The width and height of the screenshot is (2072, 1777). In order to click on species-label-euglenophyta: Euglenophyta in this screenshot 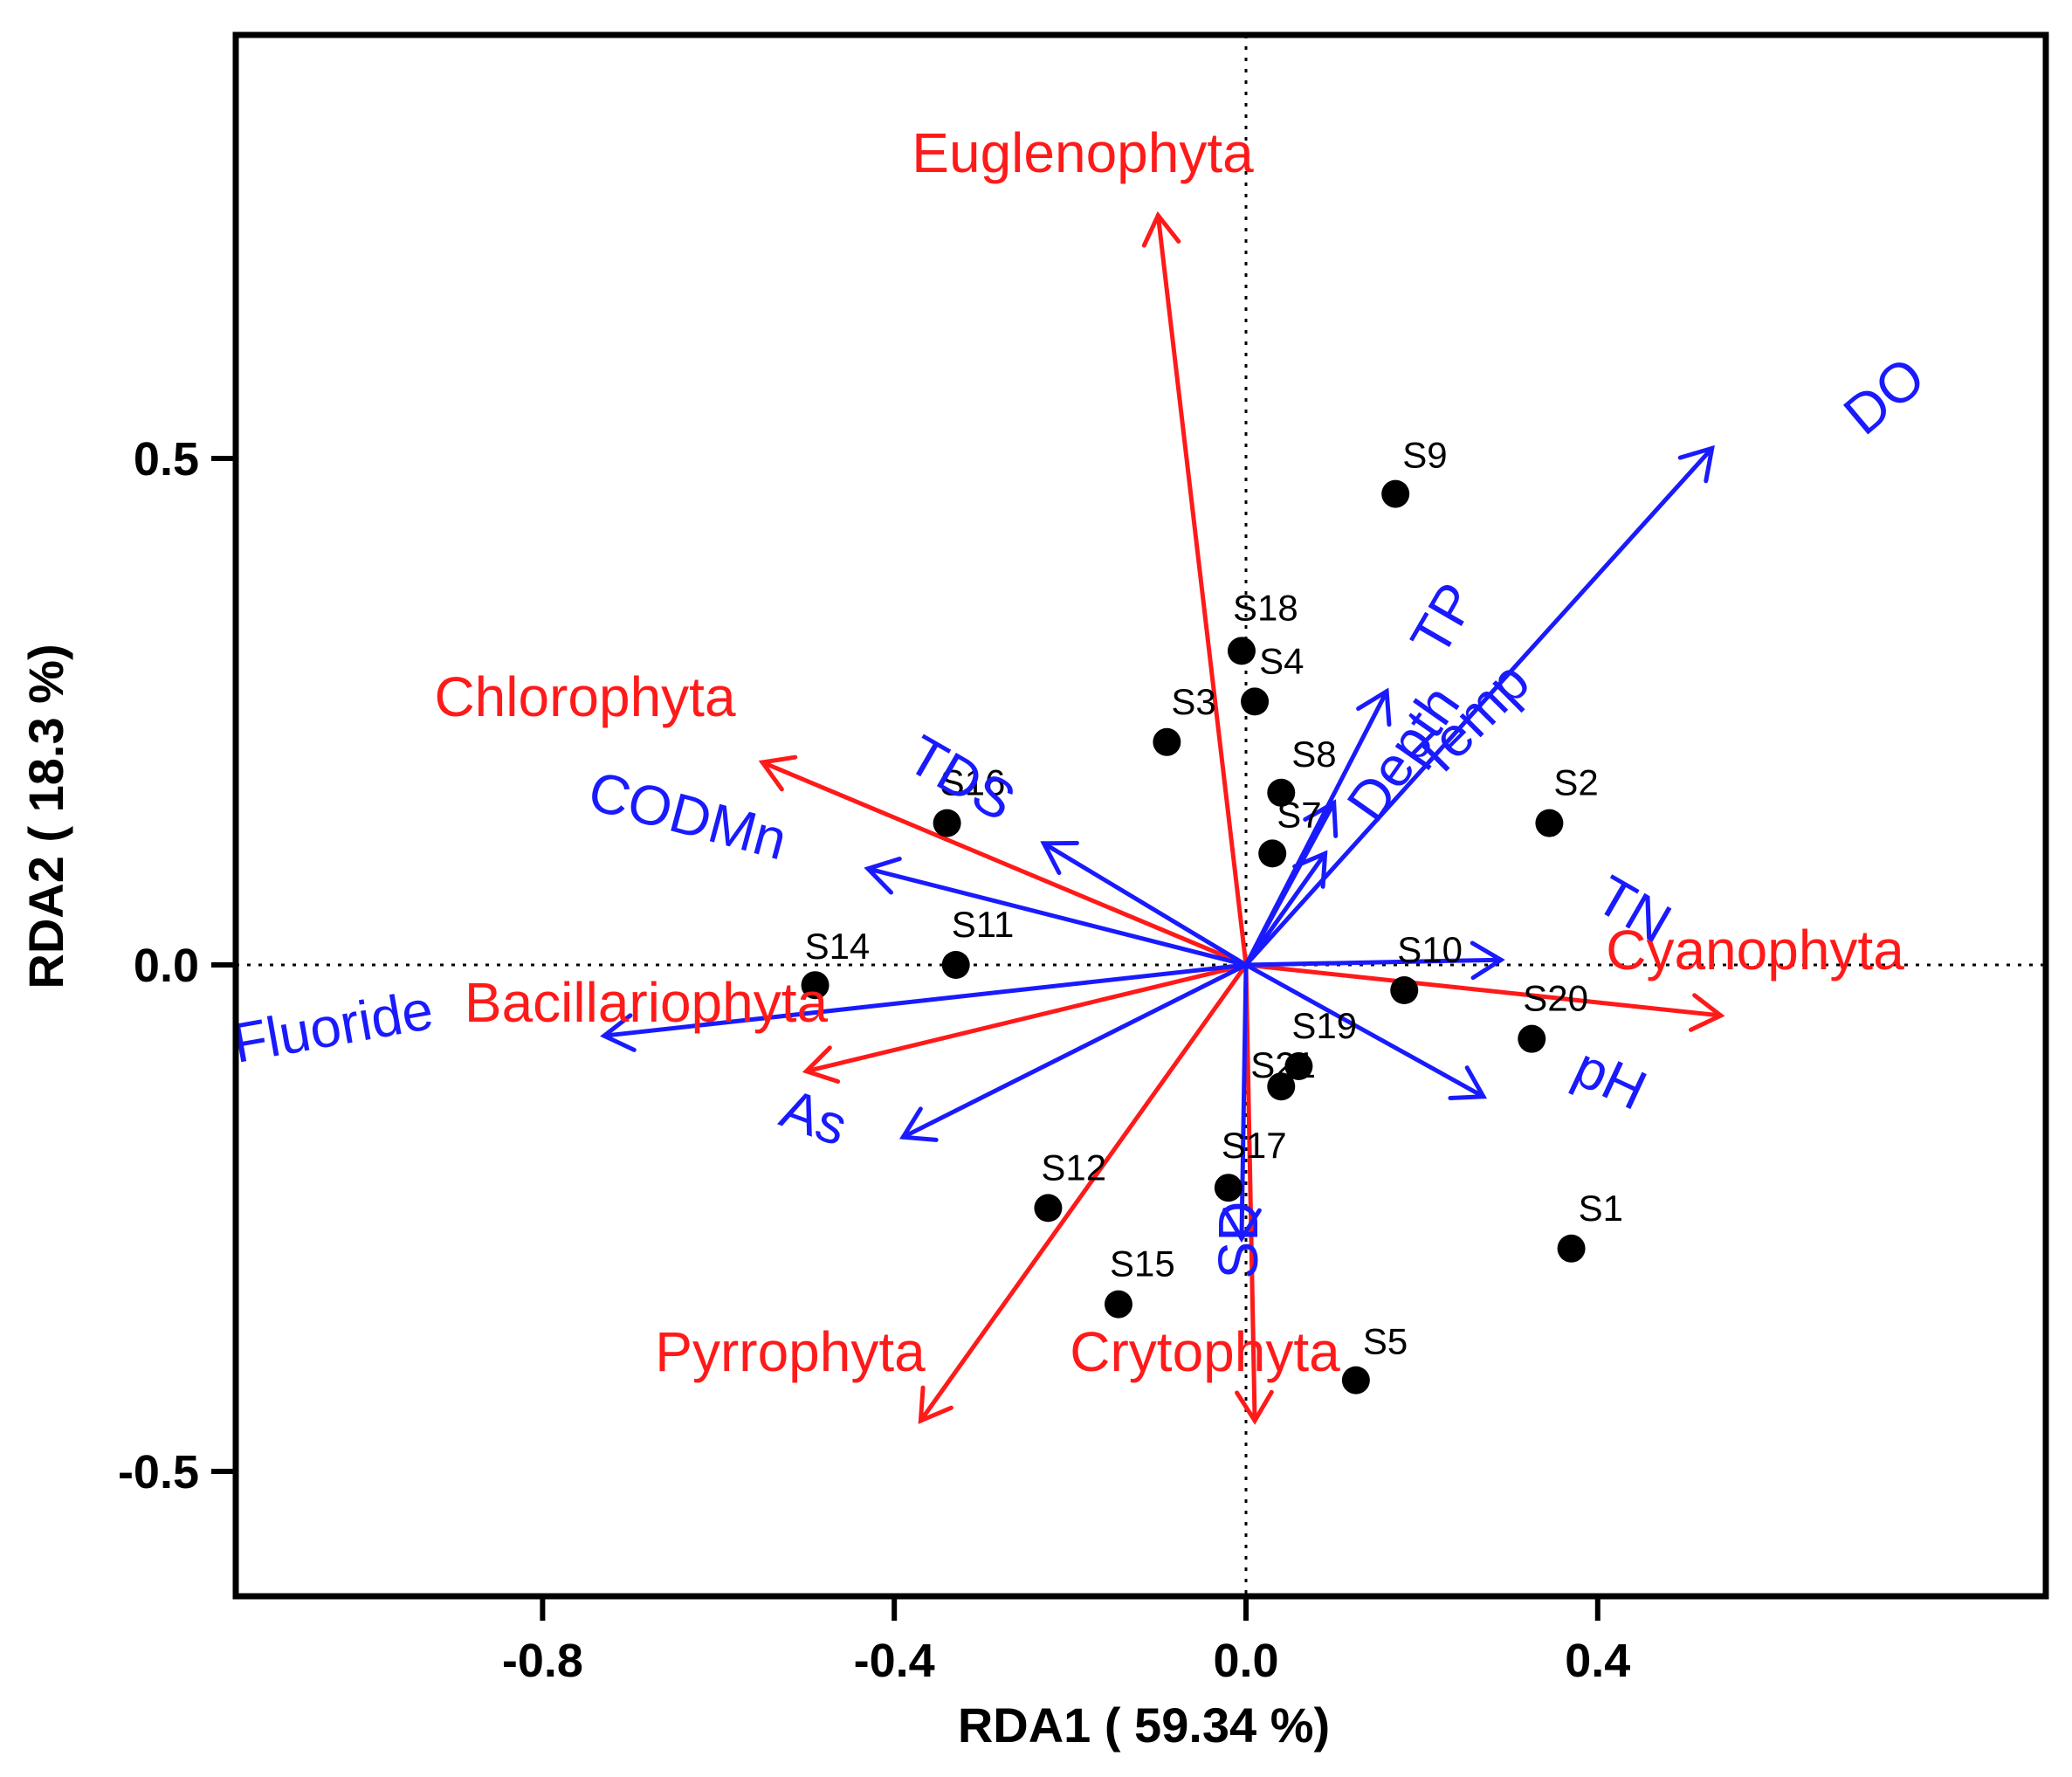, I will do `click(1083, 152)`.